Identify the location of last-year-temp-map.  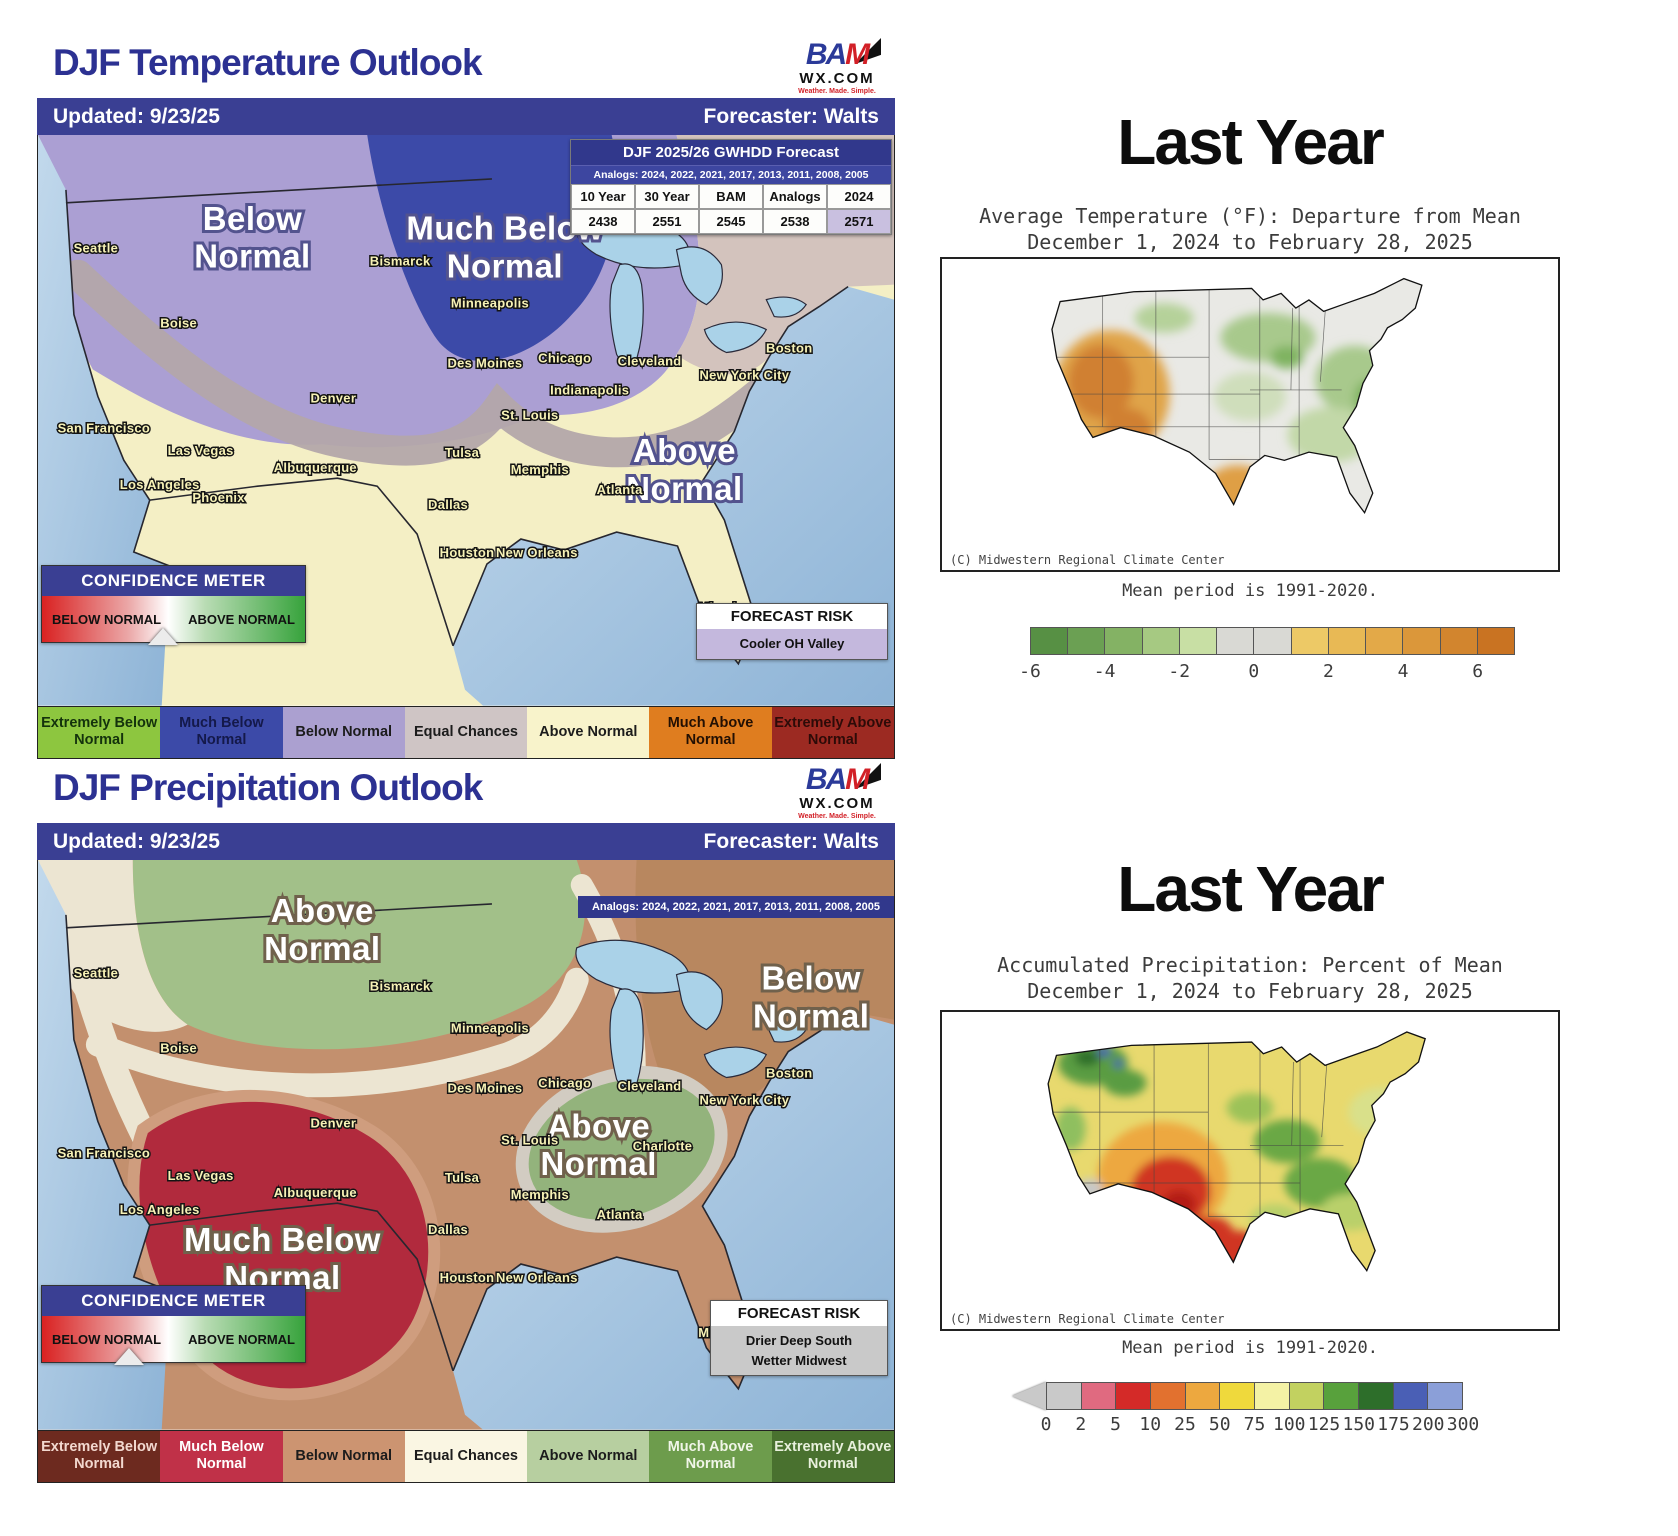
(1237, 396).